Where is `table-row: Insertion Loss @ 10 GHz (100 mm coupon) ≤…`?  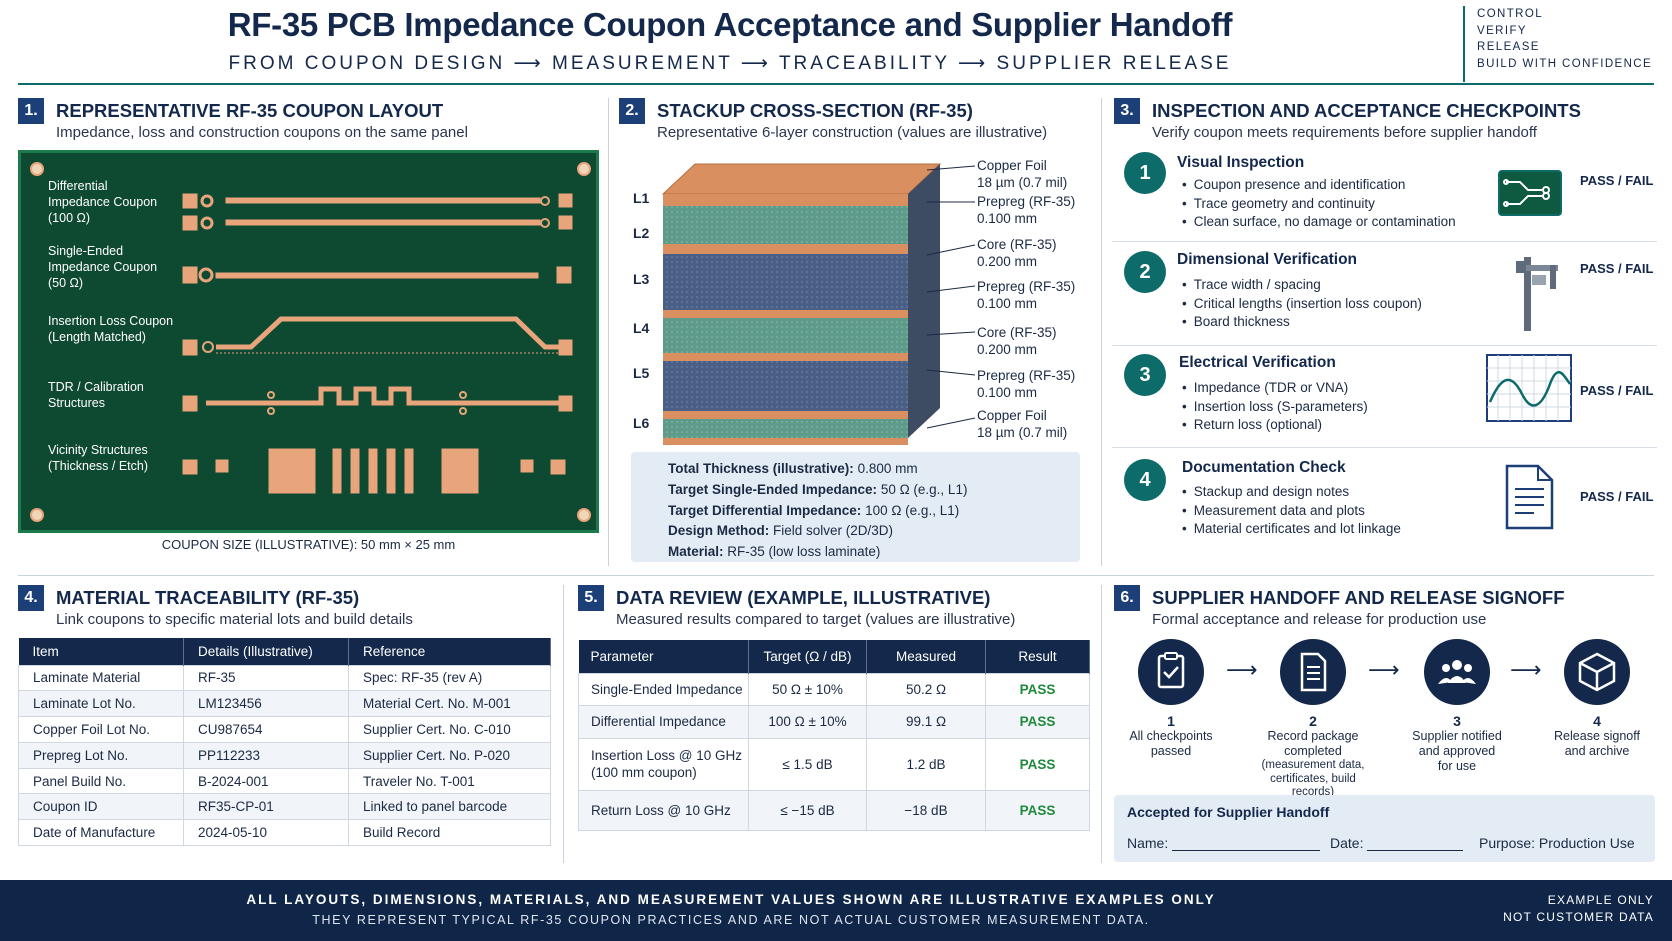 table-row: Insertion Loss @ 10 GHz (100 mm coupon) ≤… is located at coordinates (834, 764).